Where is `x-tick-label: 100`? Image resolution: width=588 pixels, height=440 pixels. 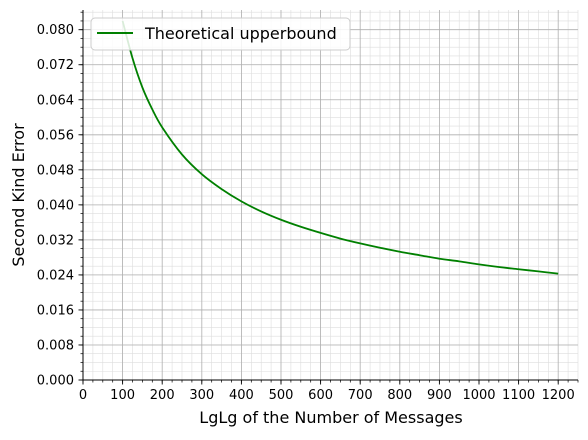 x-tick-label: 100 is located at coordinates (122, 395).